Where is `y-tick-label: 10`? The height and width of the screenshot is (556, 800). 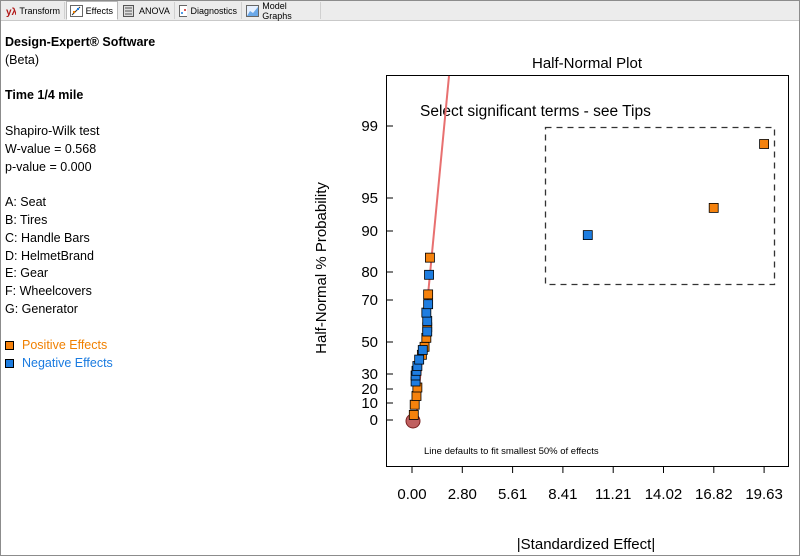
y-tick-label: 10 is located at coordinates (369, 403).